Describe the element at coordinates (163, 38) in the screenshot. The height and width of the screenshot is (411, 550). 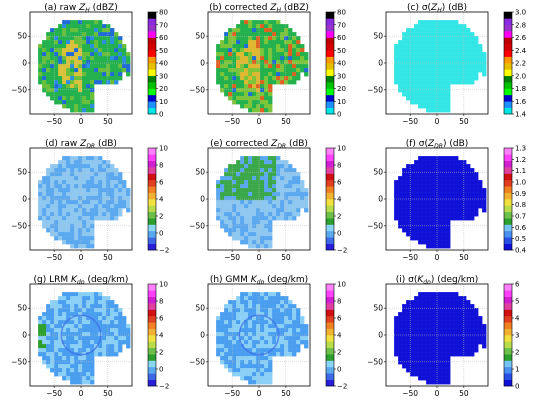
I see `colorbar-tick-label: 60` at that location.